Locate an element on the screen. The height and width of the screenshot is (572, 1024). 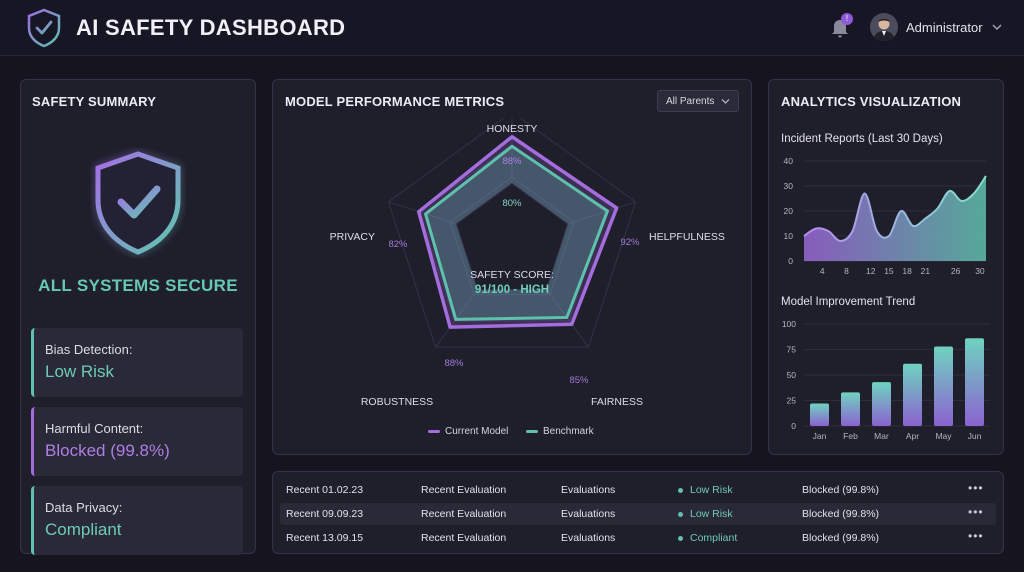
incident-area is located at coordinates (895, 218).